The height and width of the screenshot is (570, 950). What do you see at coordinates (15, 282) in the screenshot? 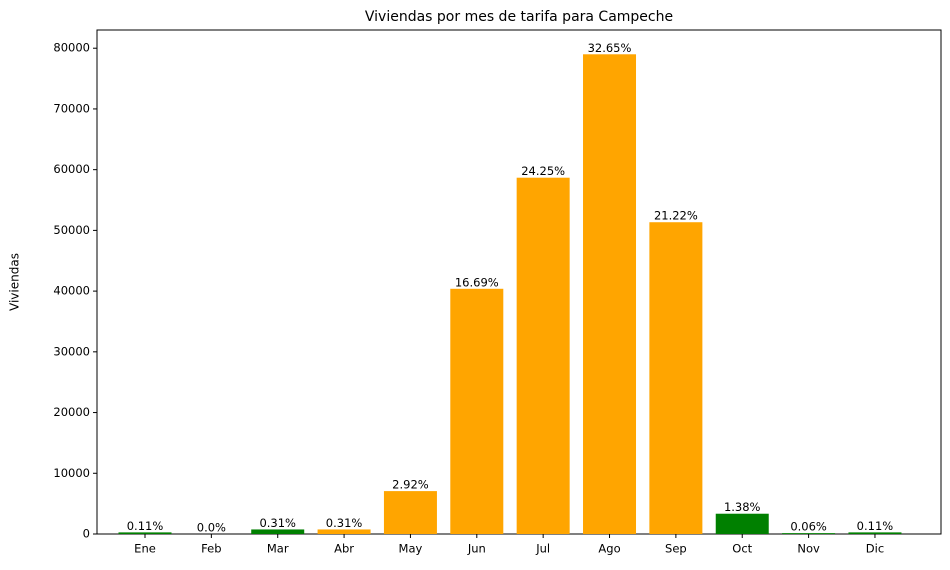
I see `y-axis-label: Viviendas` at bounding box center [15, 282].